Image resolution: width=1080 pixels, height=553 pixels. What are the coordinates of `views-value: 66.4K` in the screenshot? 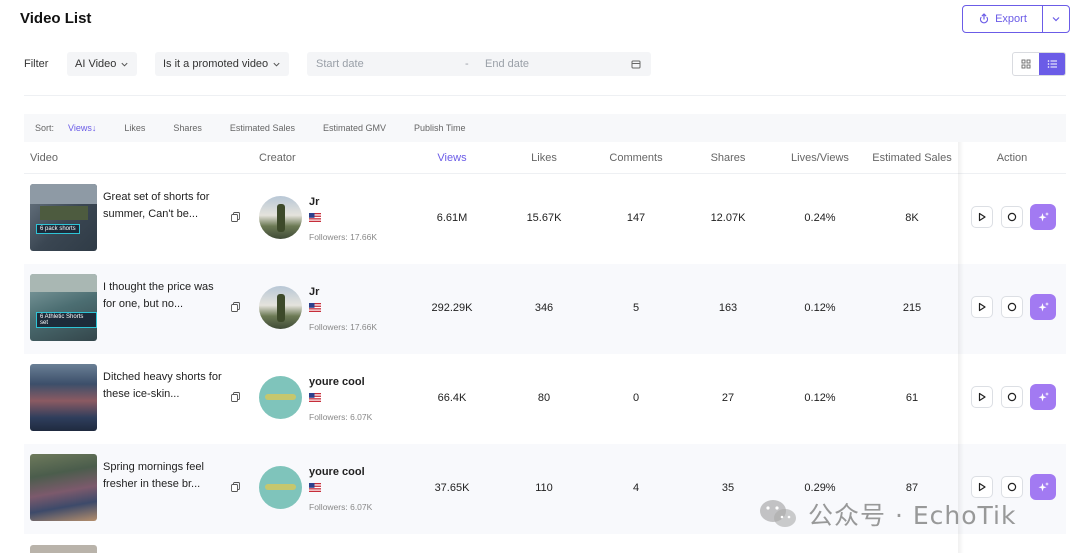 It's located at (452, 398).